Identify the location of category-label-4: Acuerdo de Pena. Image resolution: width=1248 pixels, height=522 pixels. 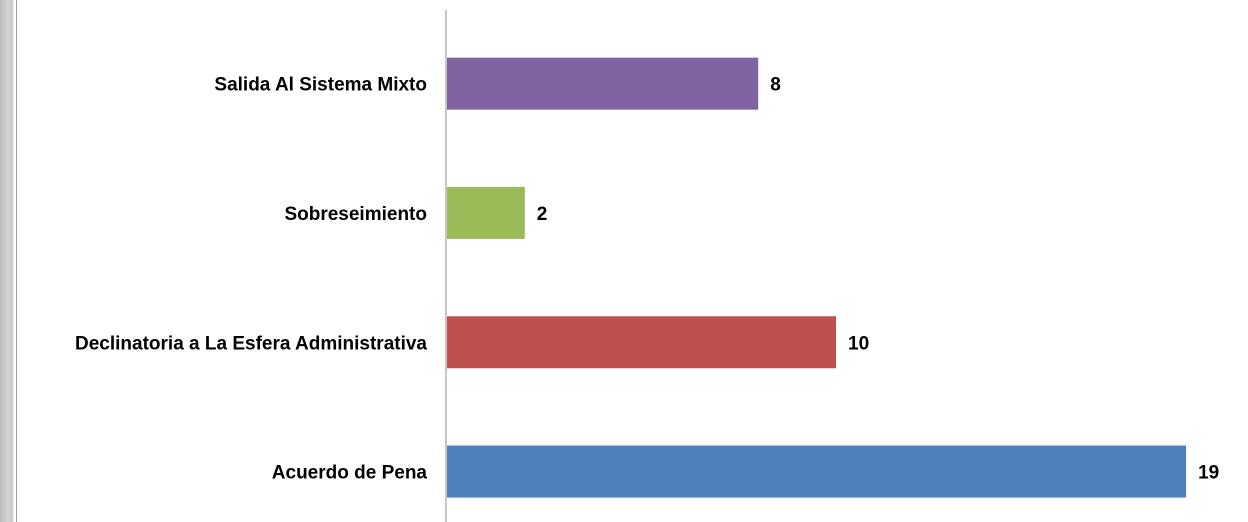
(350, 473).